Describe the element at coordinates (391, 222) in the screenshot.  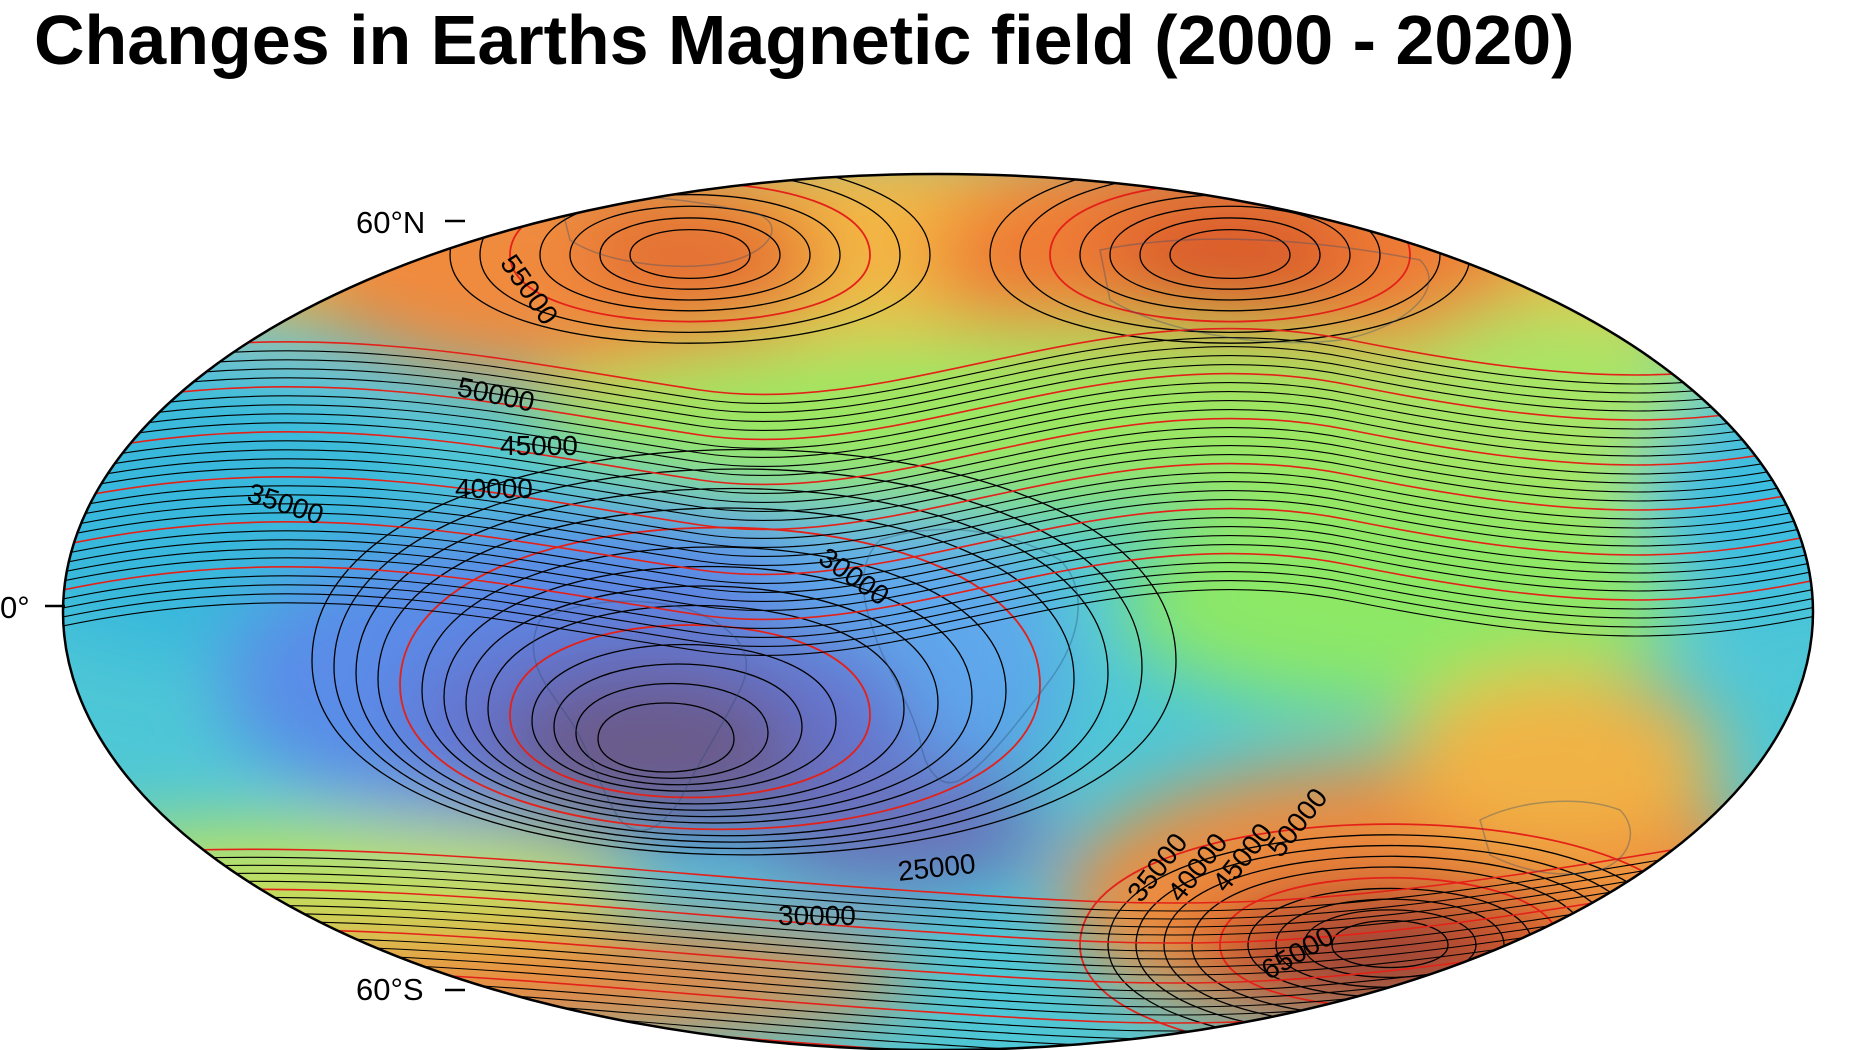
I see `lat-label-60n: 60°N` at that location.